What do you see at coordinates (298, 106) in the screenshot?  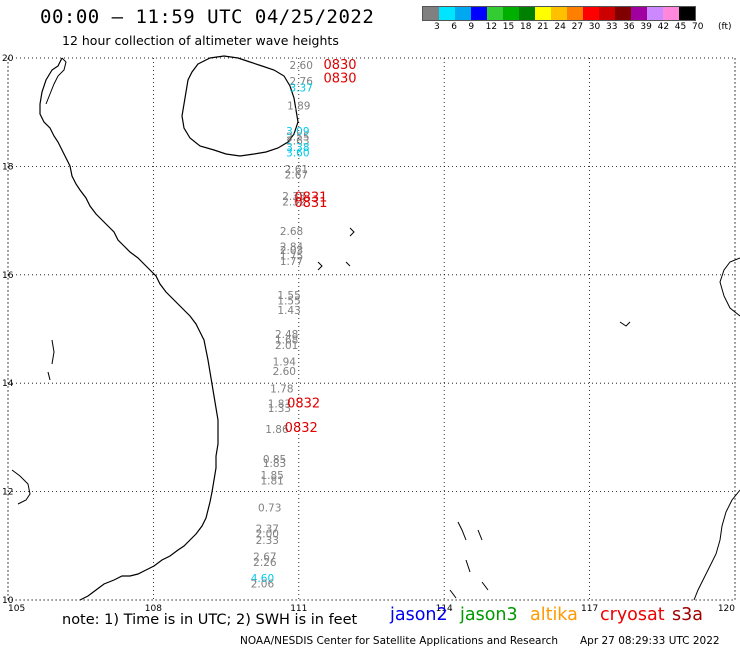 I see `swh-value: 1.89` at bounding box center [298, 106].